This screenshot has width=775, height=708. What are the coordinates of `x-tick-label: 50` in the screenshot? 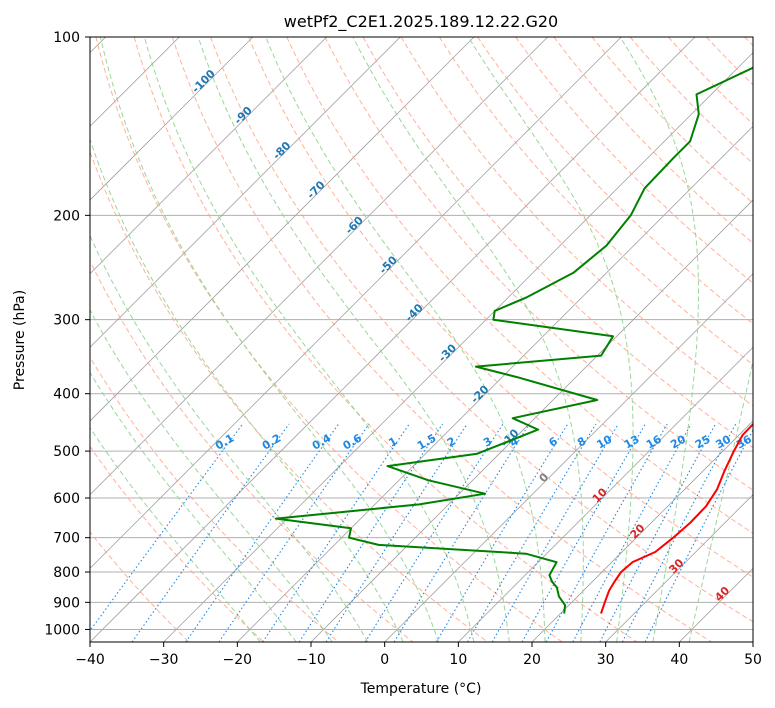 It's located at (753, 660).